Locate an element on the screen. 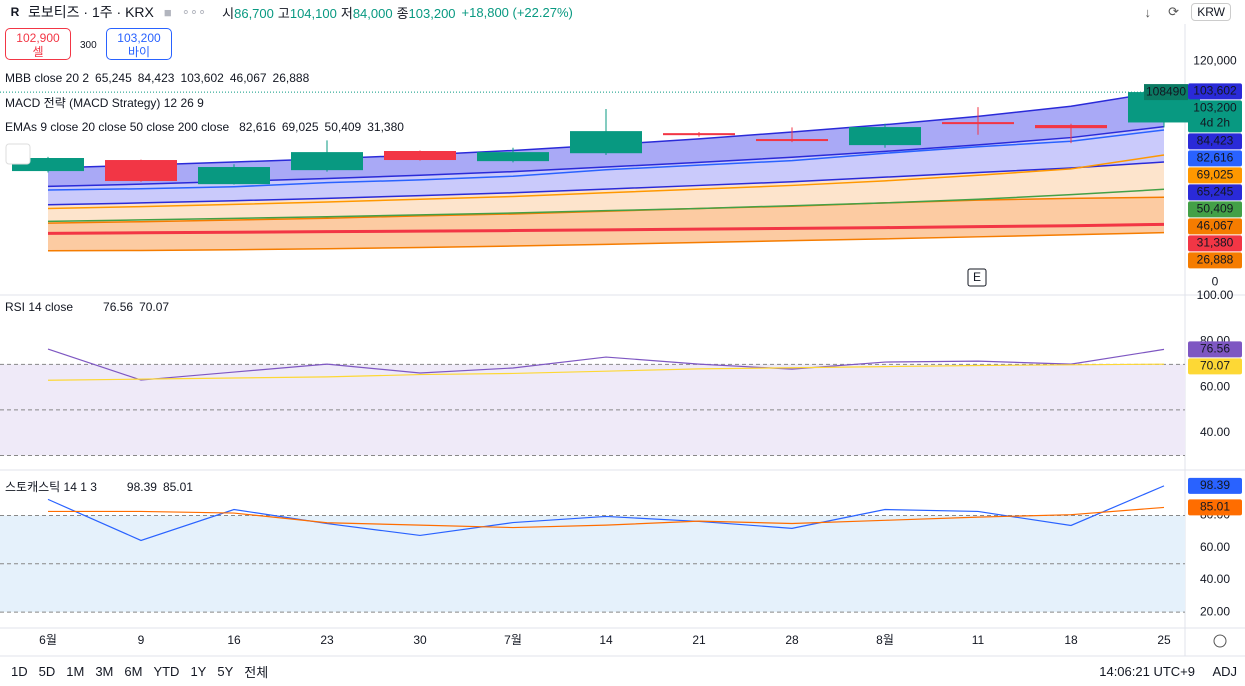 The image size is (1245, 686). x-tick-label: 14 is located at coordinates (606, 640).